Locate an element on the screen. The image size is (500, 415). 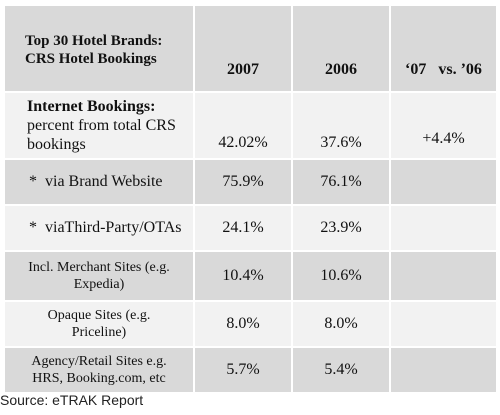
cell-compare: +4.4% is located at coordinates (443, 125).